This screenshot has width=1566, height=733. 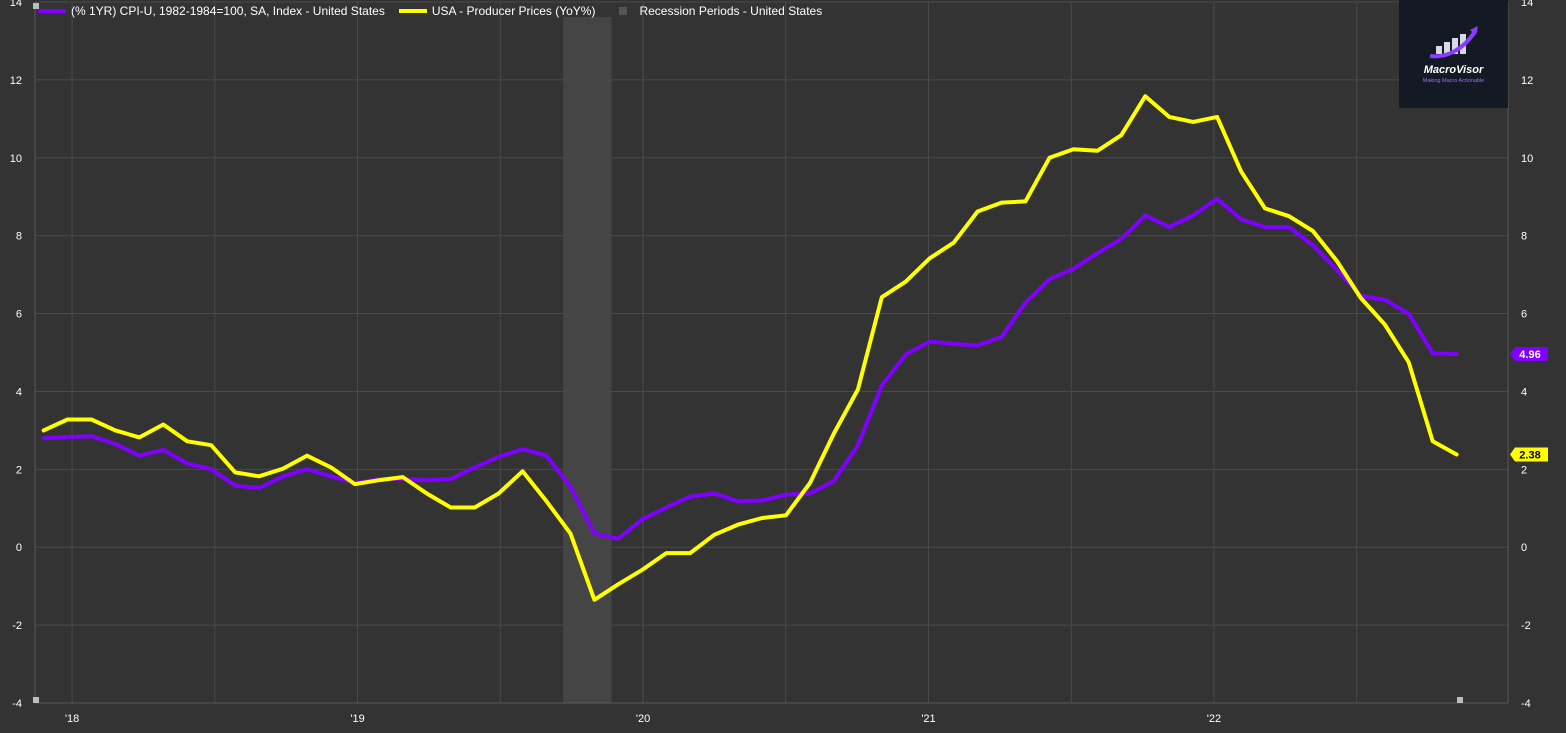 I want to click on last-value-labels: 4.96 2.38, so click(x=1529, y=404).